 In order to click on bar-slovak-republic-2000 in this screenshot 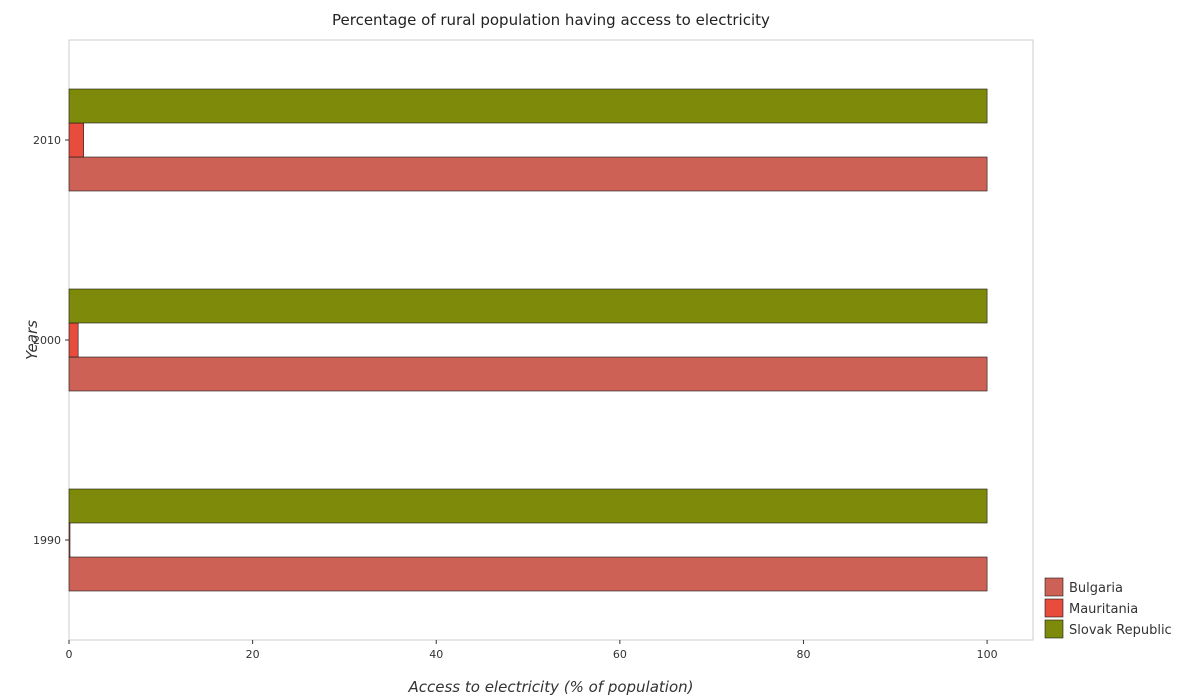, I will do `click(528, 306)`.